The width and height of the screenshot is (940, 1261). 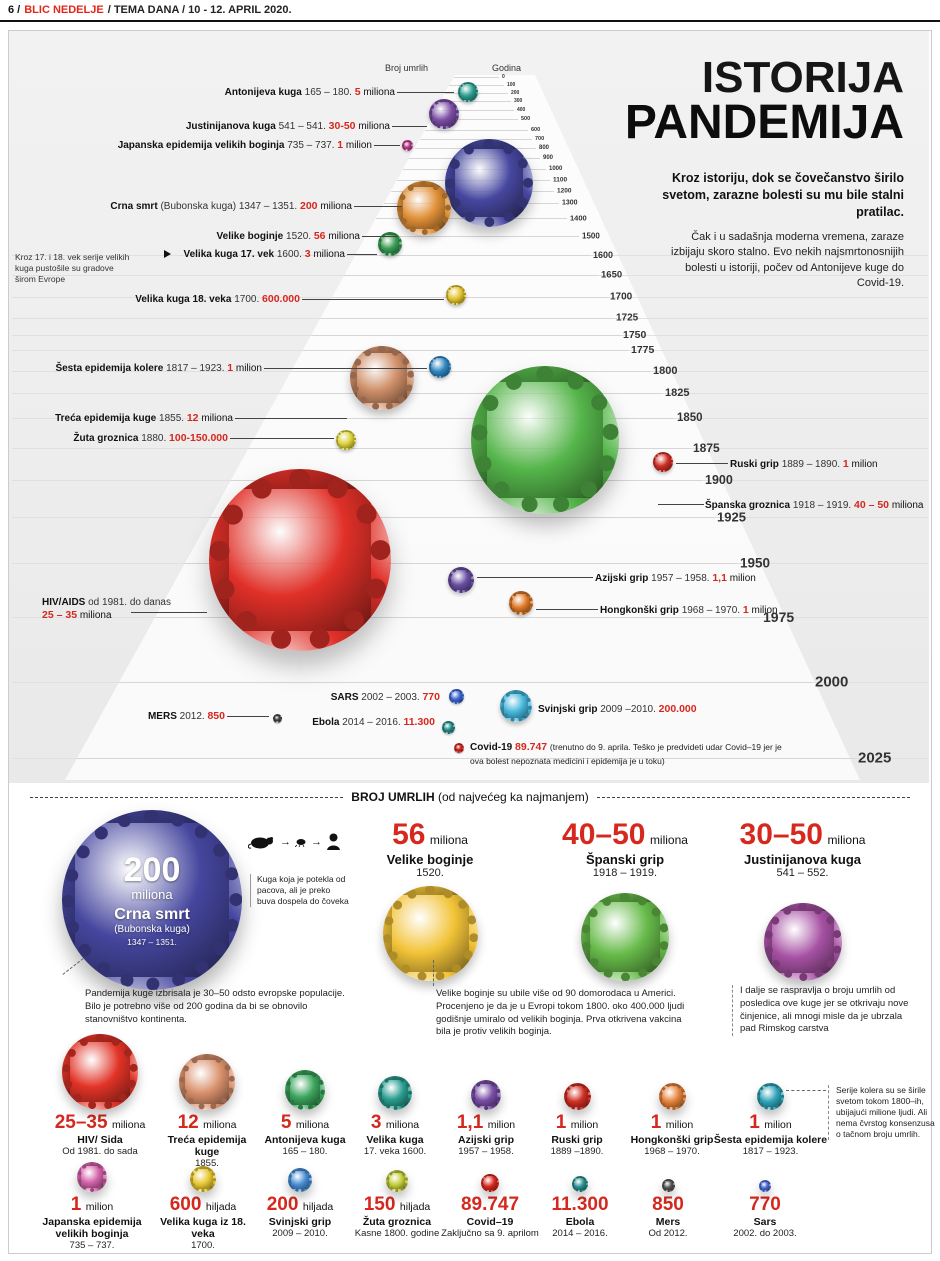 What do you see at coordinates (515, 93) in the screenshot?
I see `year-label: 200` at bounding box center [515, 93].